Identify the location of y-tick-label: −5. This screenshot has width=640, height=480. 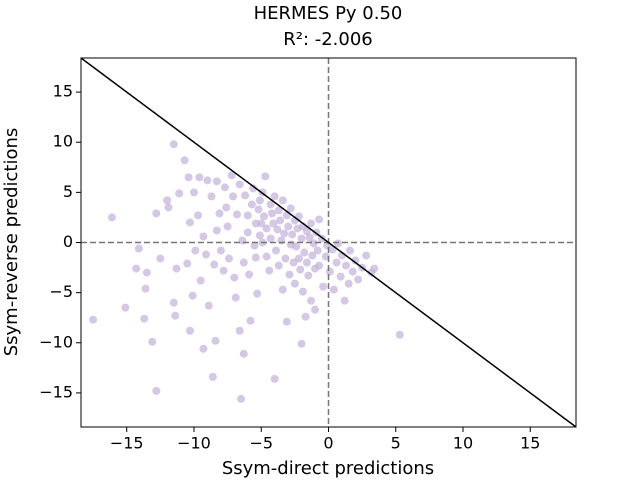
(61, 291).